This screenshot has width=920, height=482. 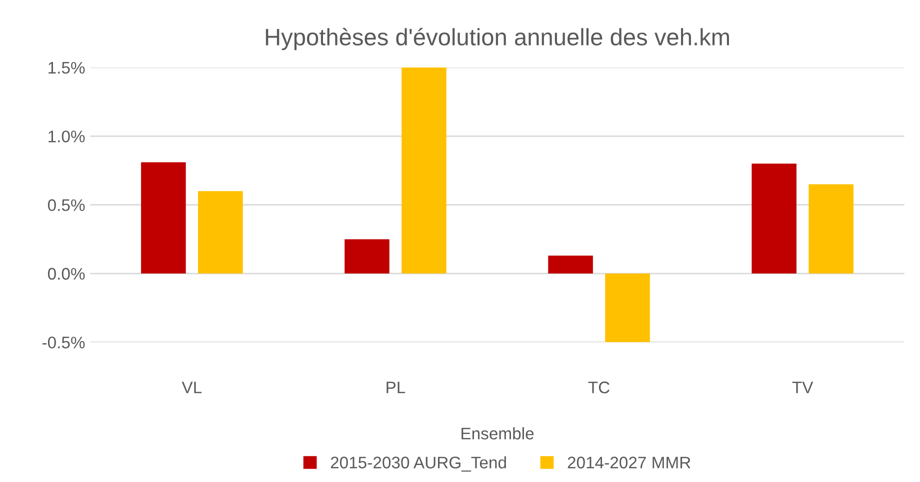 I want to click on legend-label: 2015-2030 AURG_Tend, so click(x=418, y=464).